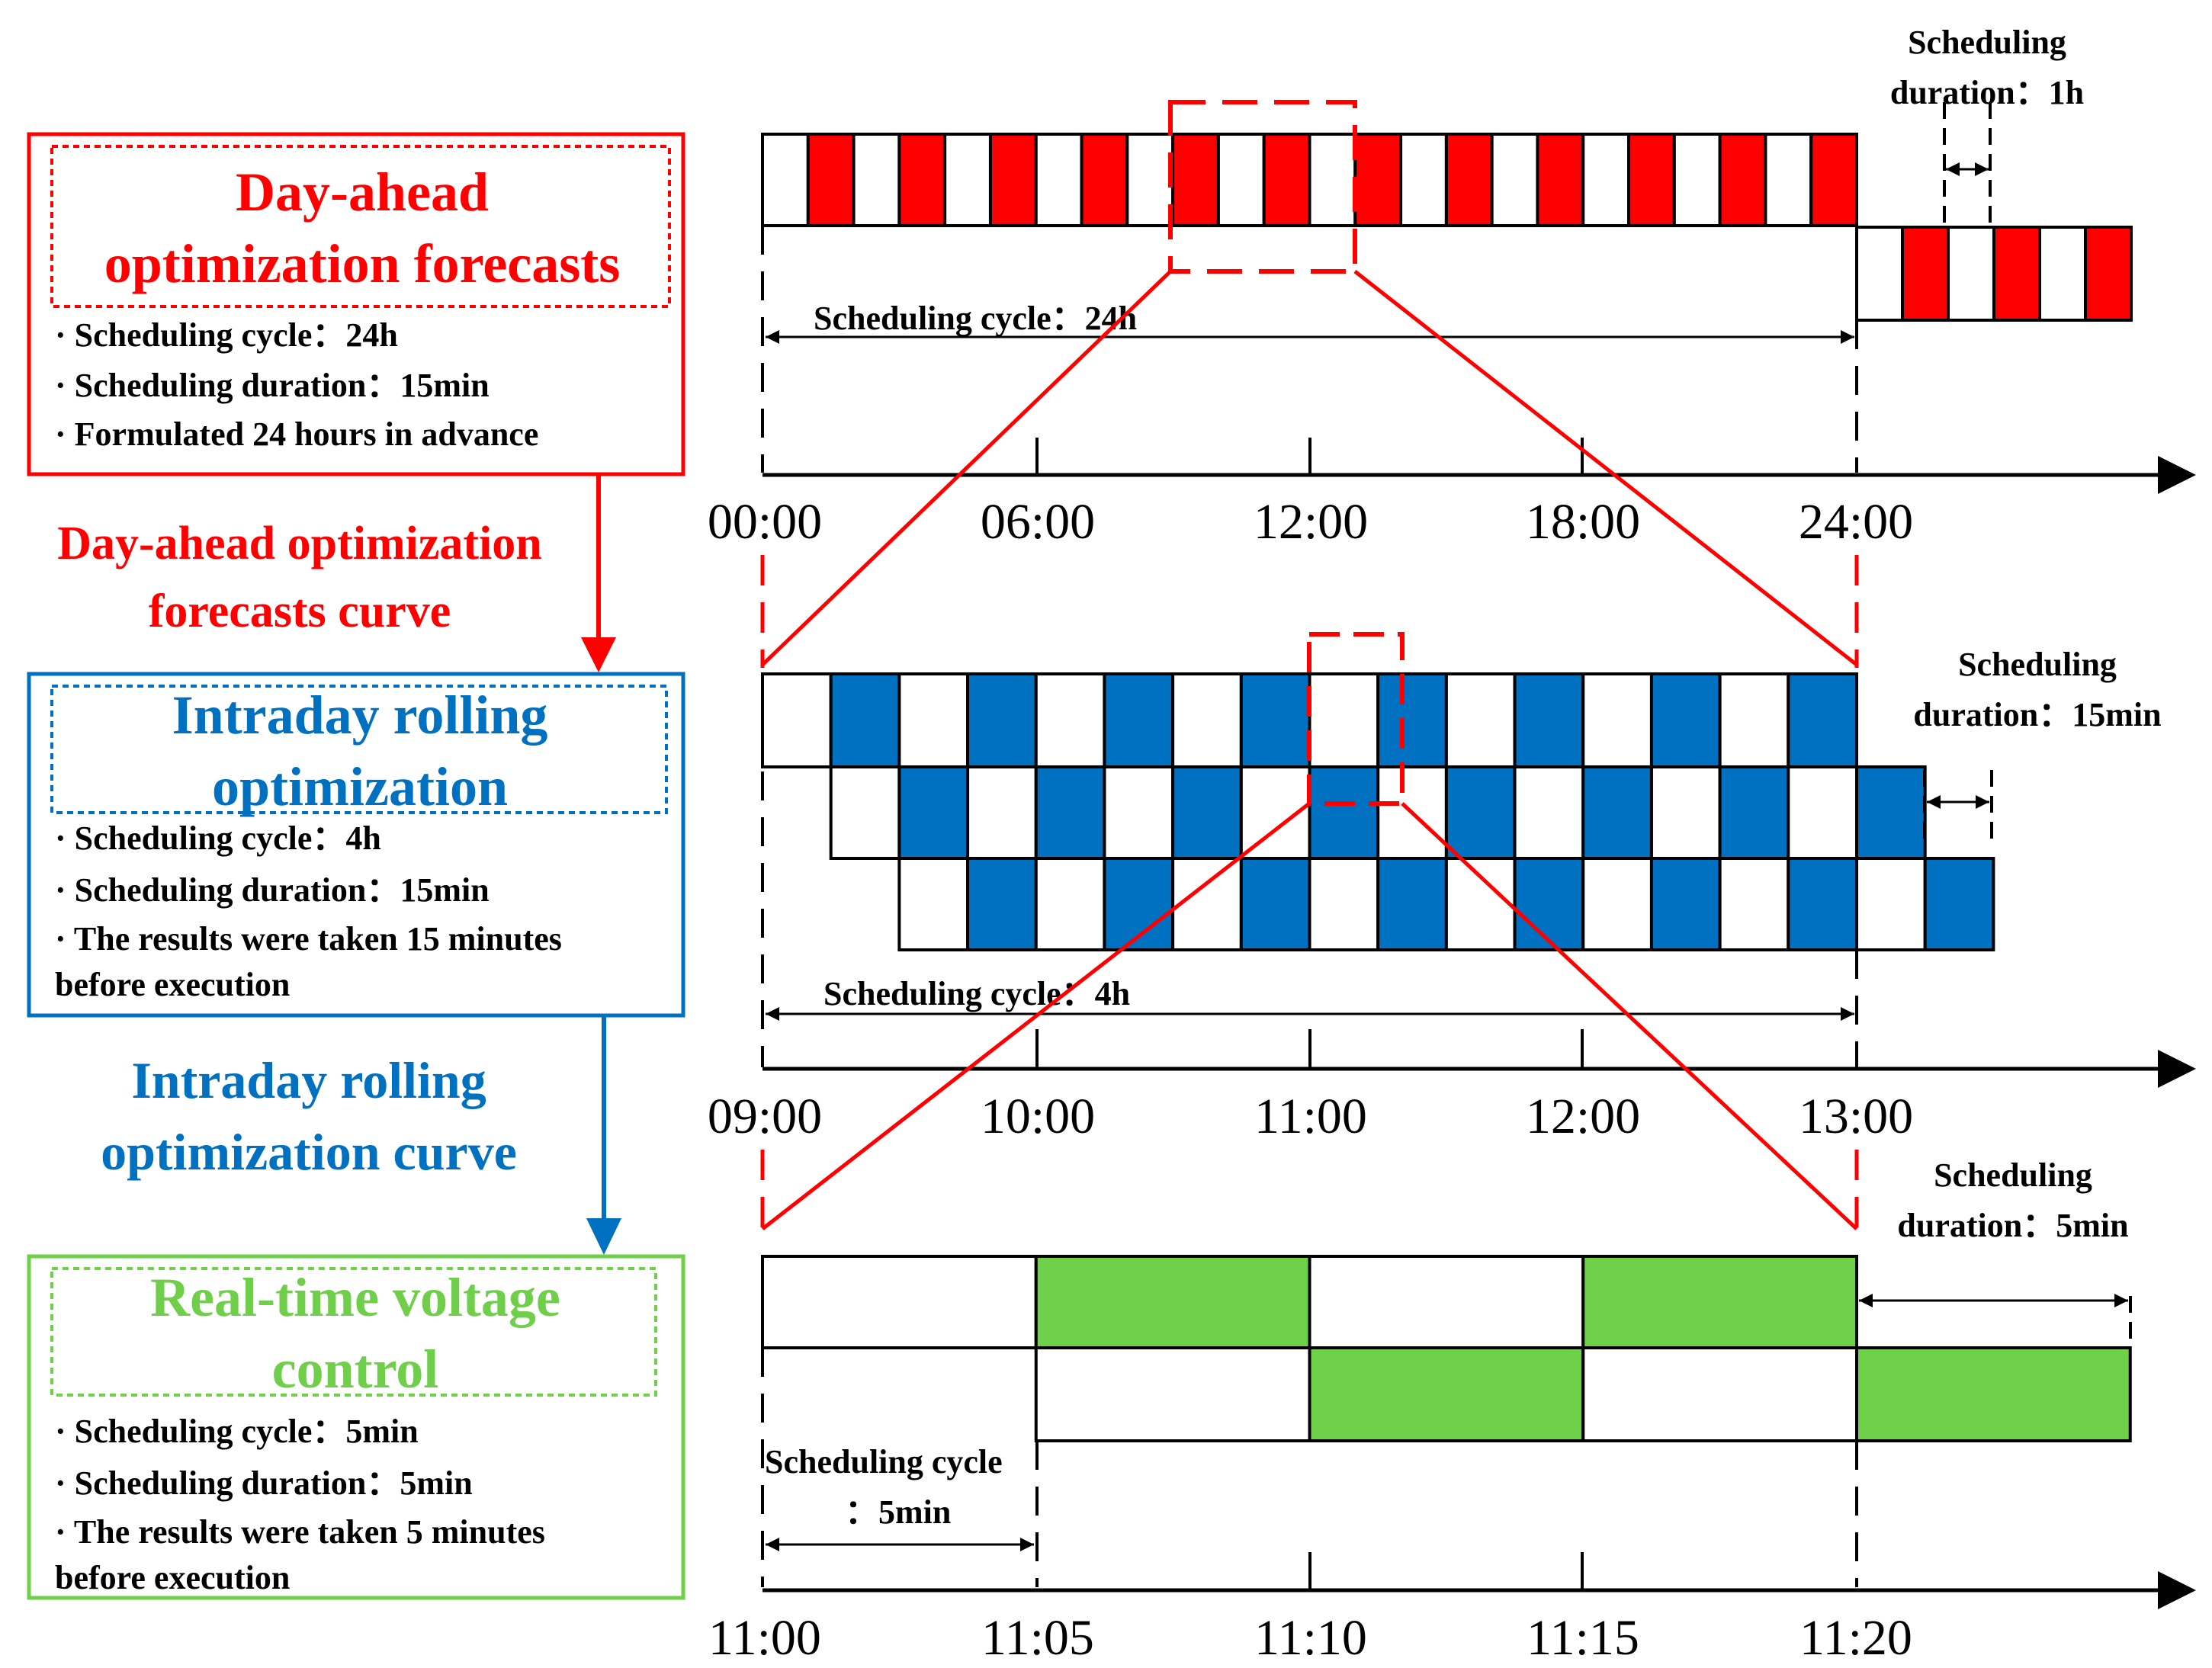 This screenshot has width=2212, height=1668. What do you see at coordinates (1311, 522) in the screenshot?
I see `day-ahead-tick-2: 12:00` at bounding box center [1311, 522].